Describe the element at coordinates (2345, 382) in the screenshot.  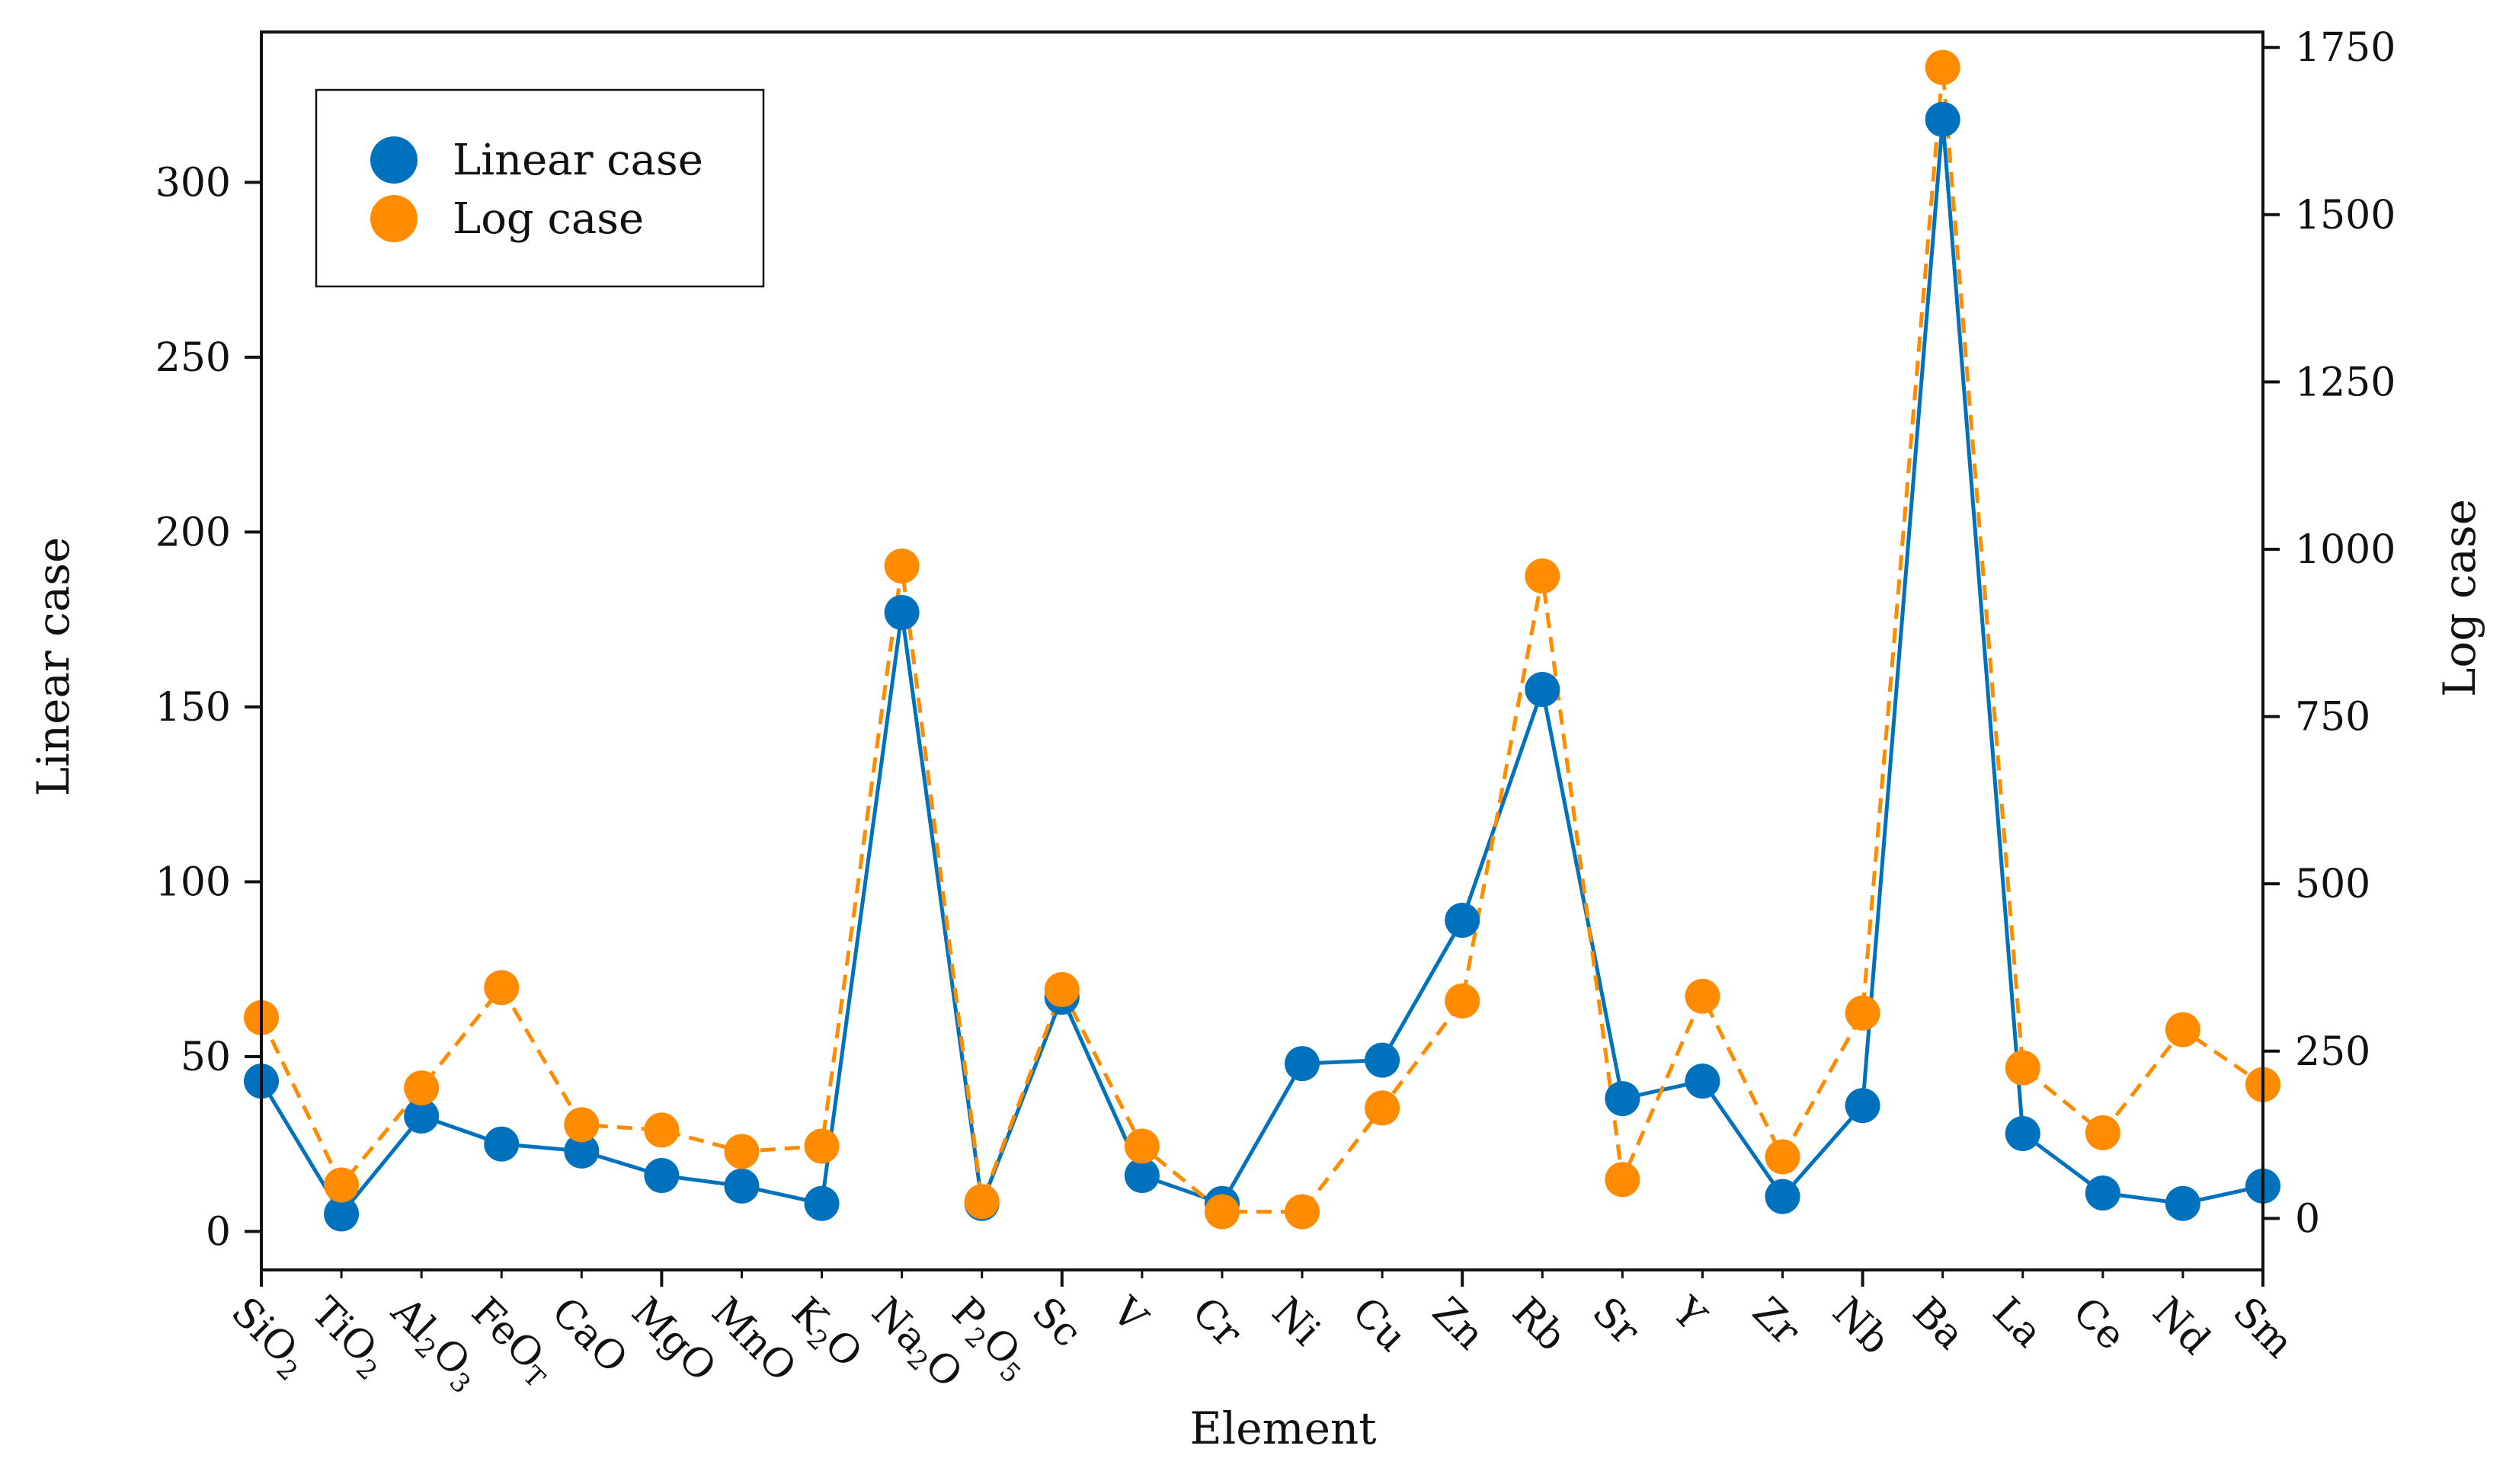
I see `y-right-tick-label-1250: 1250` at that location.